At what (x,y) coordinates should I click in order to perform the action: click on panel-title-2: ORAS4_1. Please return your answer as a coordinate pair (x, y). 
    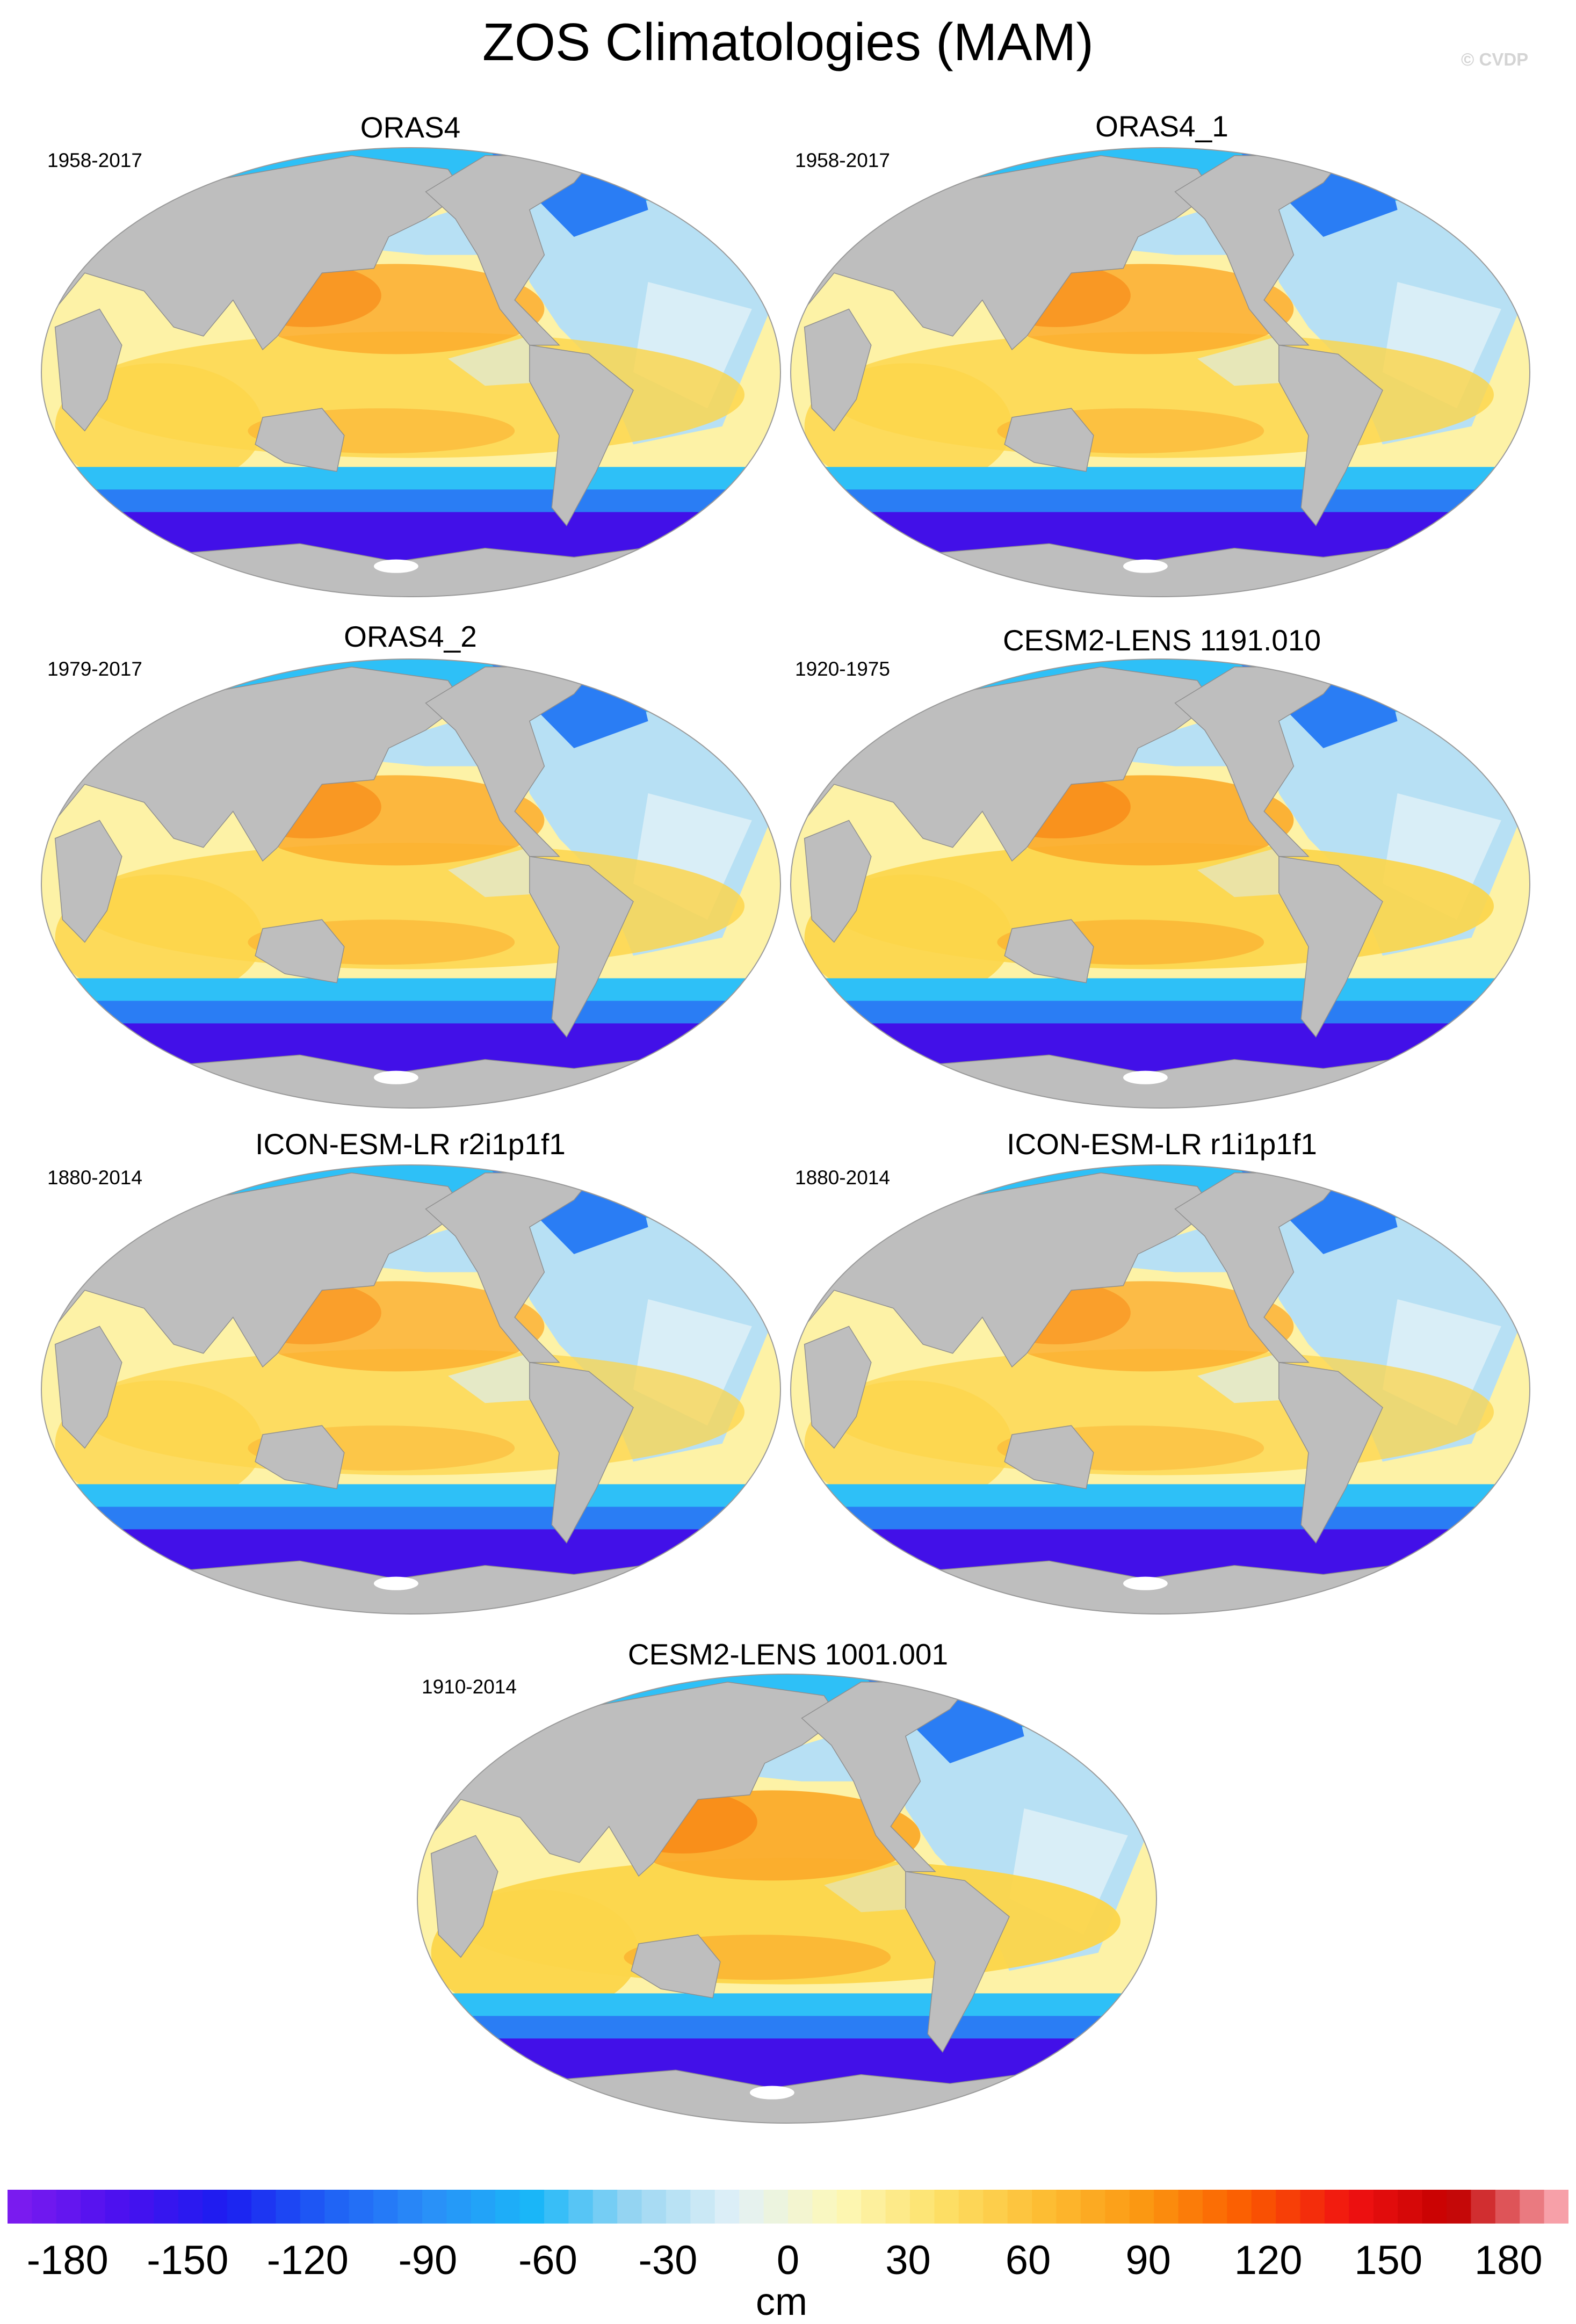
    Looking at the image, I should click on (1161, 126).